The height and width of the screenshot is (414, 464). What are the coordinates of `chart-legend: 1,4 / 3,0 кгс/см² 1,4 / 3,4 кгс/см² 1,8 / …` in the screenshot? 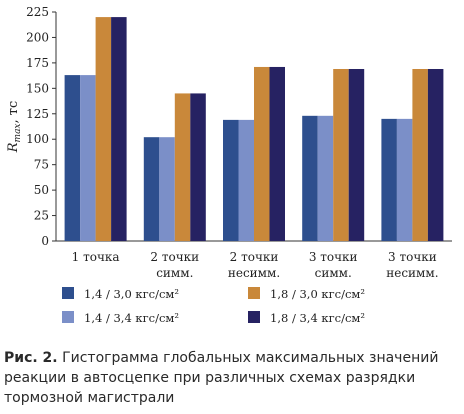 It's located at (213, 306).